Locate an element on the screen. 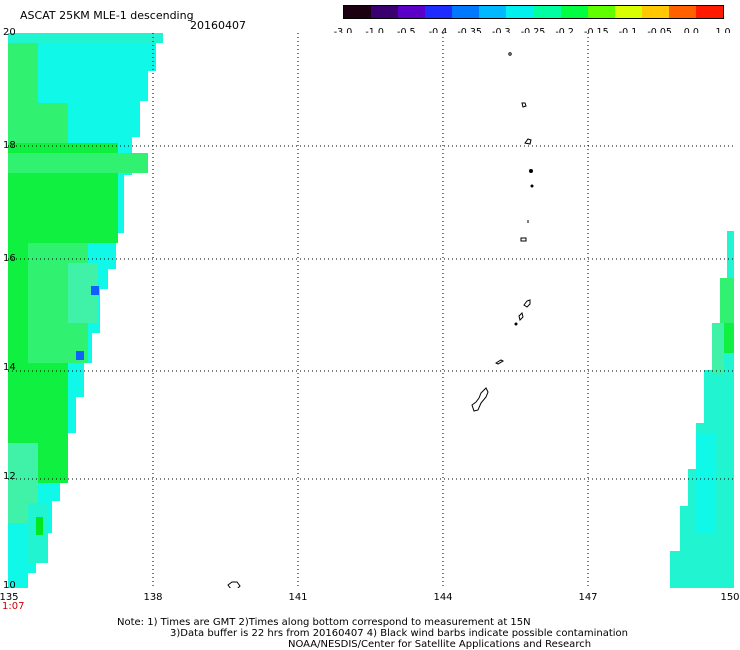  product-date: 20160407 is located at coordinates (218, 25).